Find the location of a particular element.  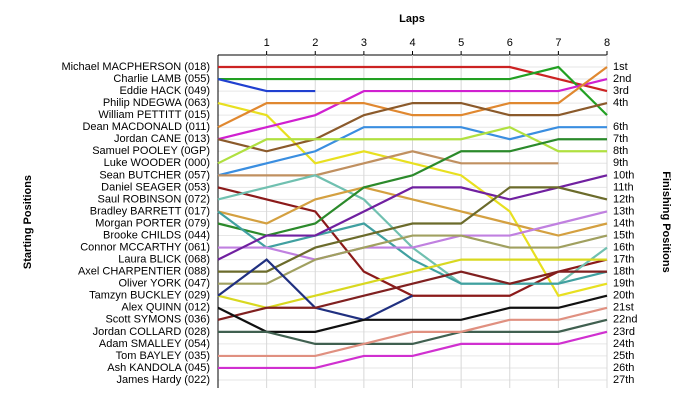

driver-label: Dean MACDONALD (011) is located at coordinates (146, 127).